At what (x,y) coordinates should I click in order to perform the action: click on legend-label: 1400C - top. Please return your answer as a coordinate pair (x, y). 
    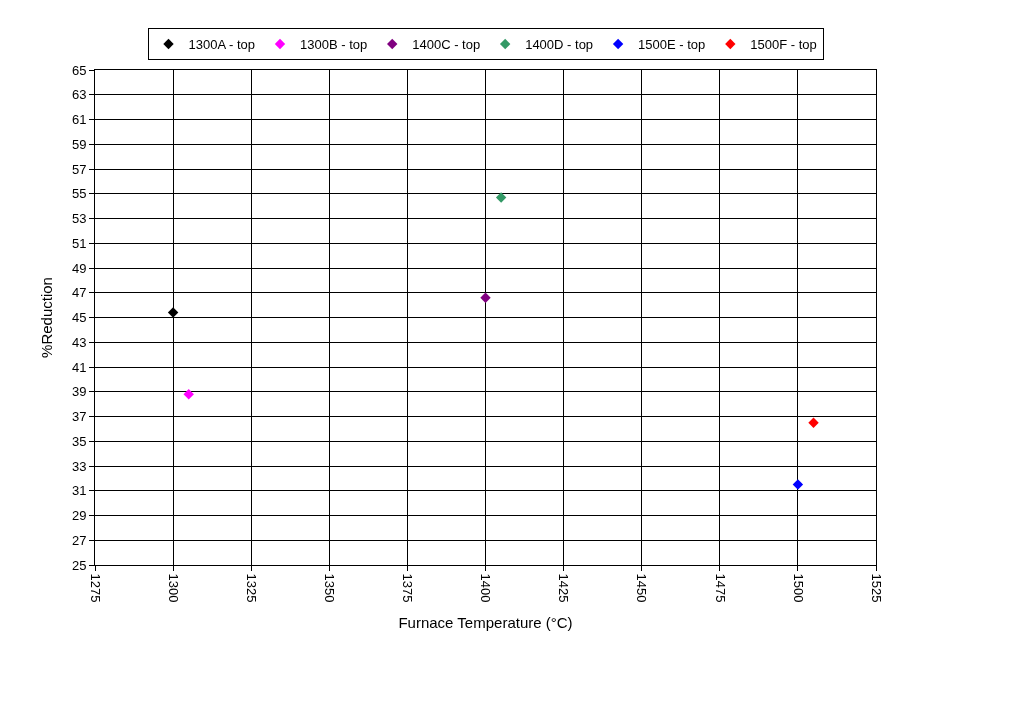
    Looking at the image, I should click on (446, 45).